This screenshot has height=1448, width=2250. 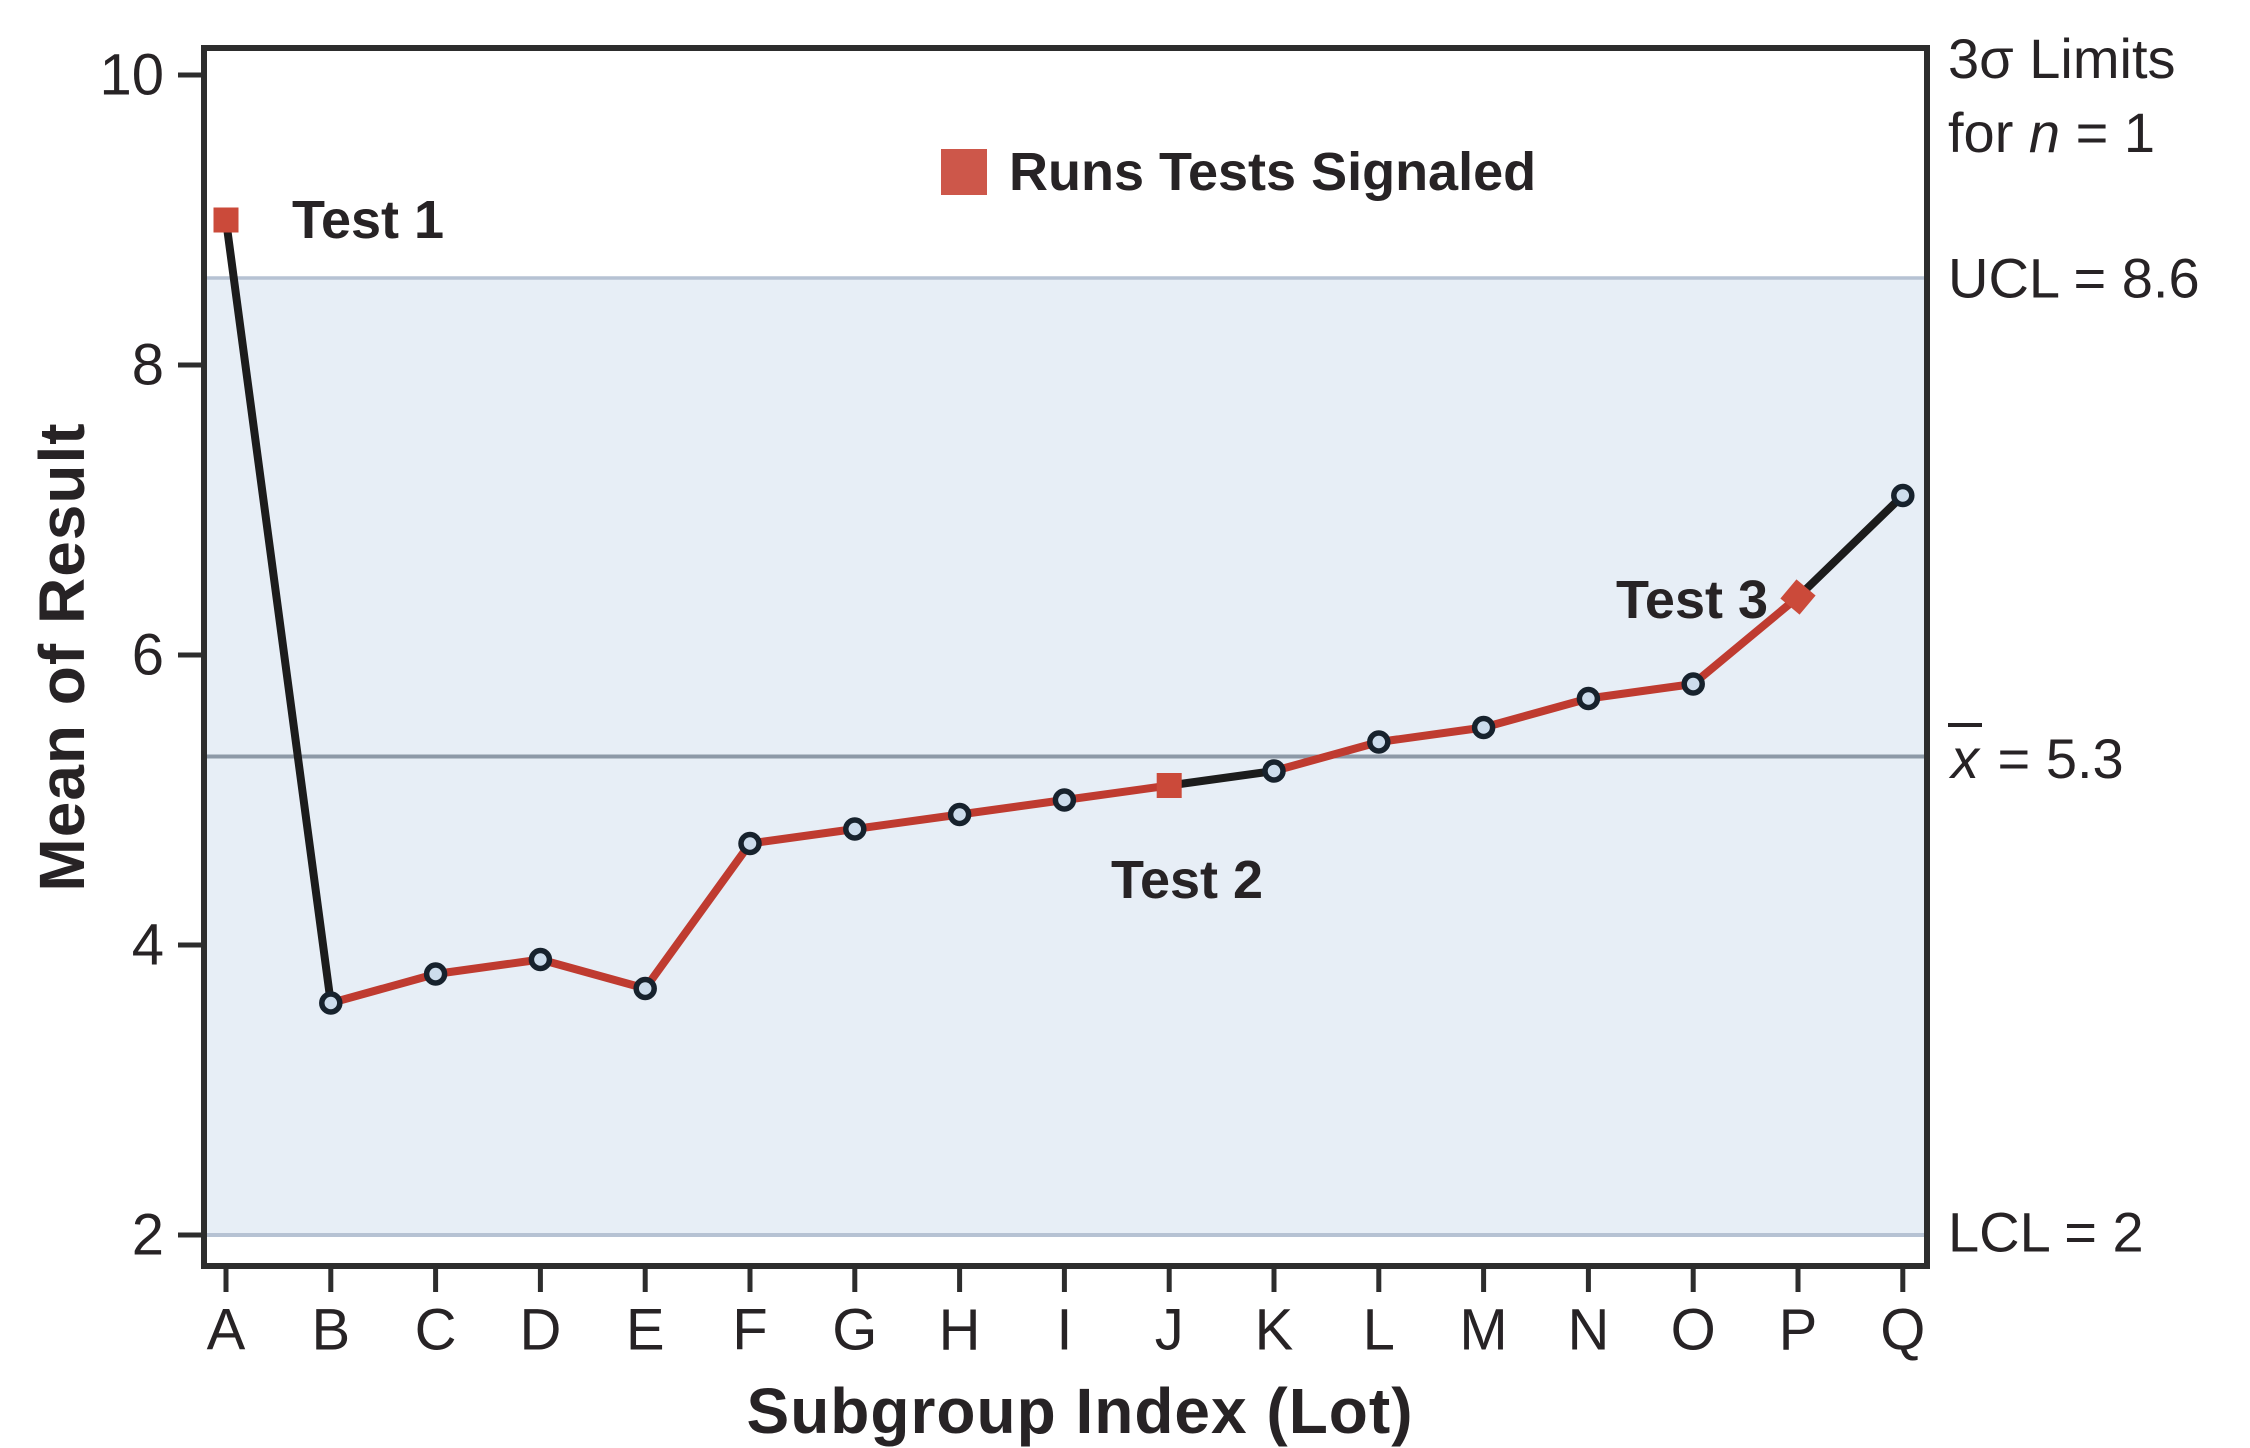 What do you see at coordinates (1903, 495) in the screenshot?
I see `data-point-Q` at bounding box center [1903, 495].